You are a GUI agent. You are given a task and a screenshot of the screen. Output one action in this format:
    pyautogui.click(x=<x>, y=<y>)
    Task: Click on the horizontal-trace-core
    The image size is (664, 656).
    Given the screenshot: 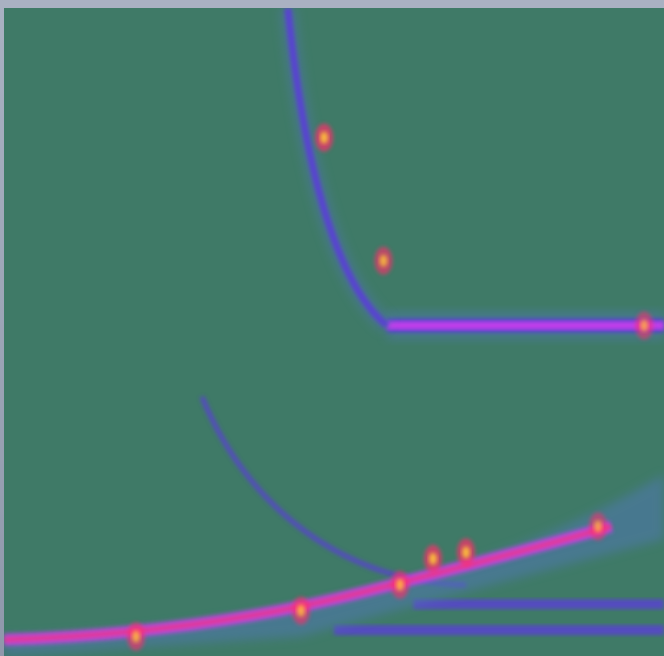 What is the action you would take?
    pyautogui.click(x=525, y=325)
    